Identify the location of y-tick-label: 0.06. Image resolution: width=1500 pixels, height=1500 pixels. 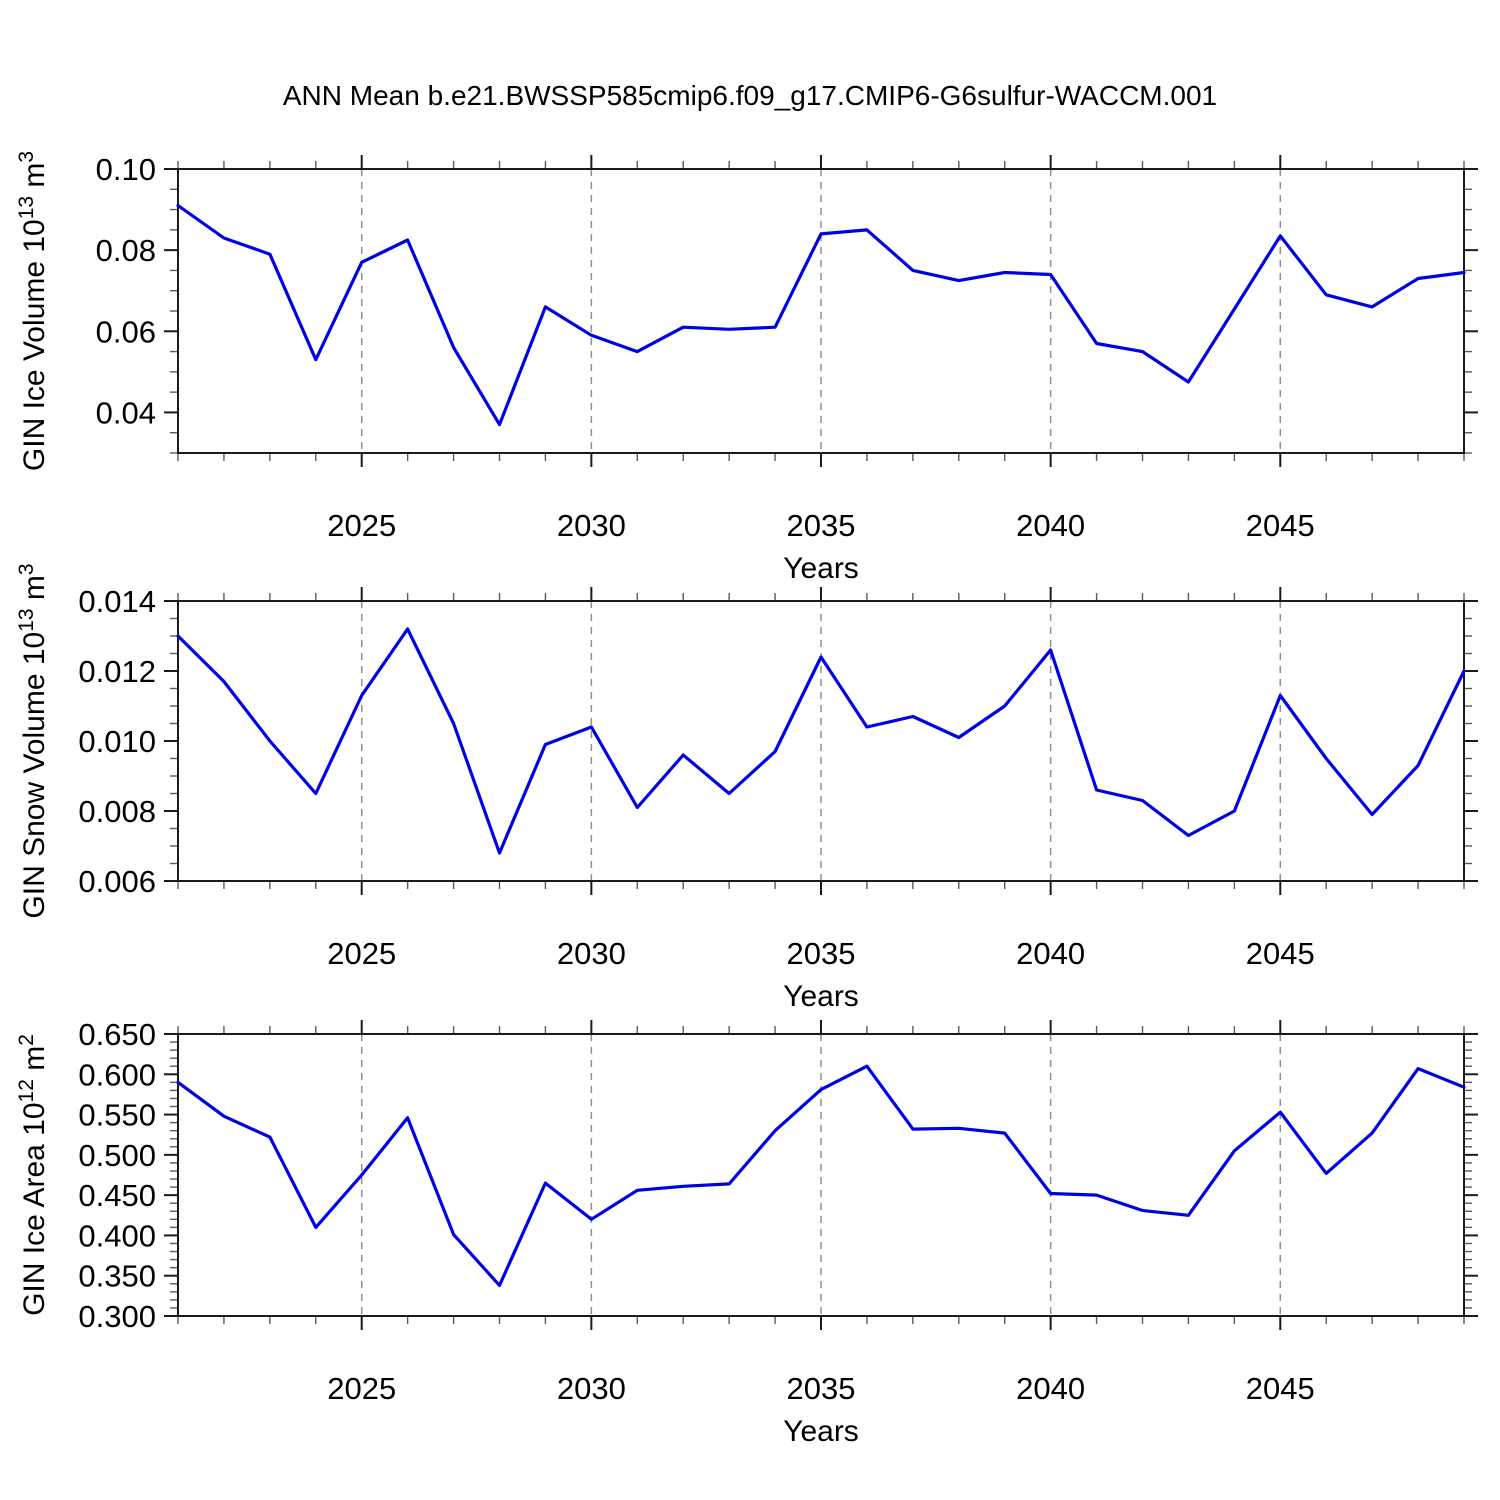
(126, 331).